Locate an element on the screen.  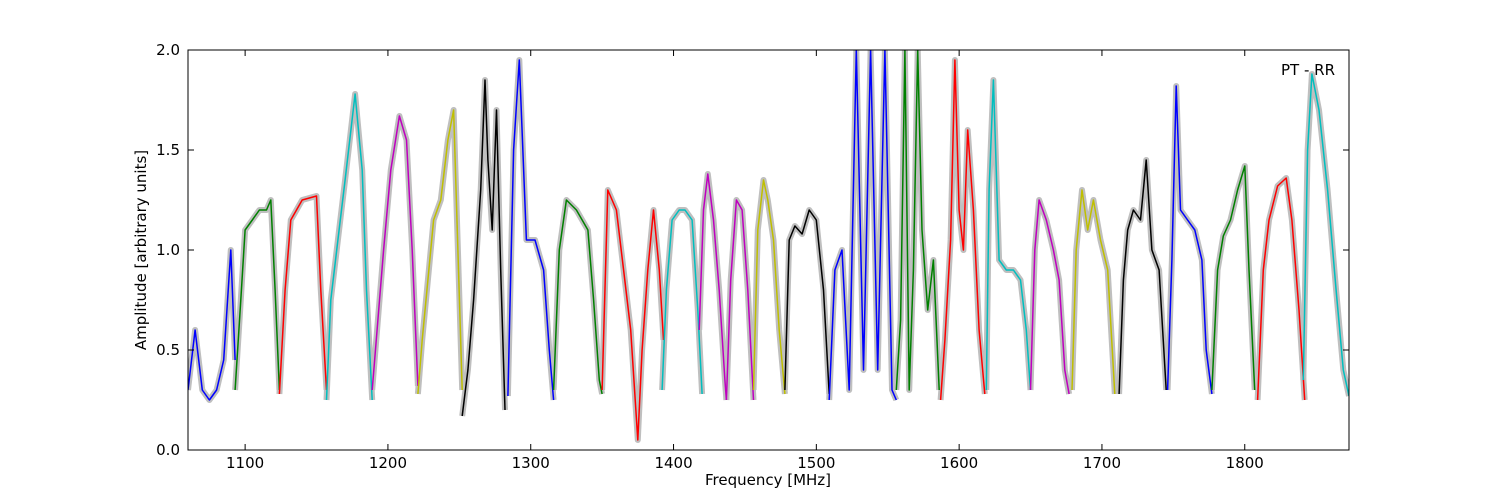
x-tick-label: 1600 is located at coordinates (959, 463).